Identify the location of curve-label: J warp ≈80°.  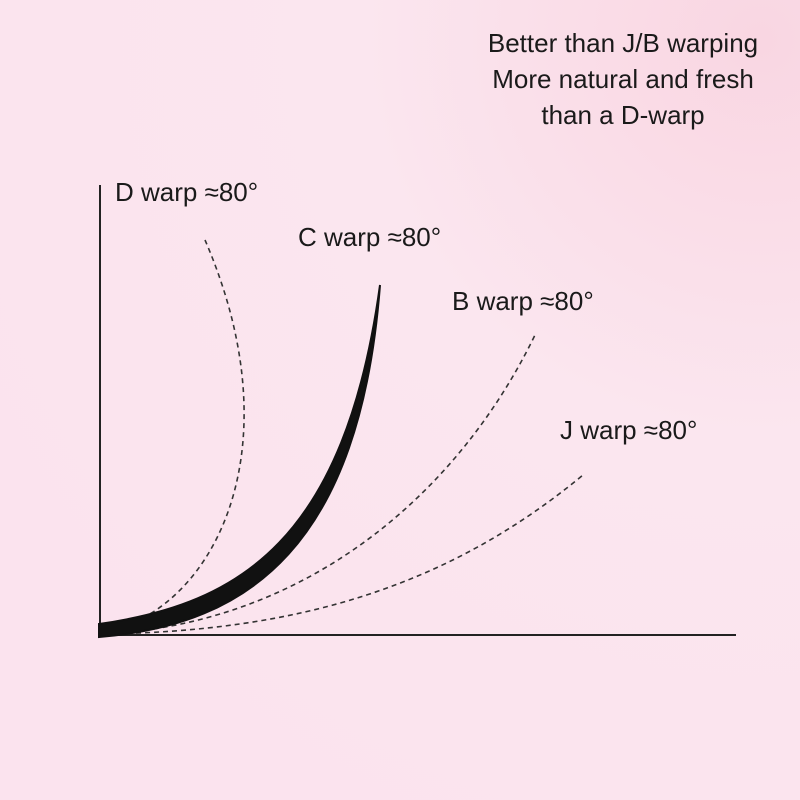
(628, 430).